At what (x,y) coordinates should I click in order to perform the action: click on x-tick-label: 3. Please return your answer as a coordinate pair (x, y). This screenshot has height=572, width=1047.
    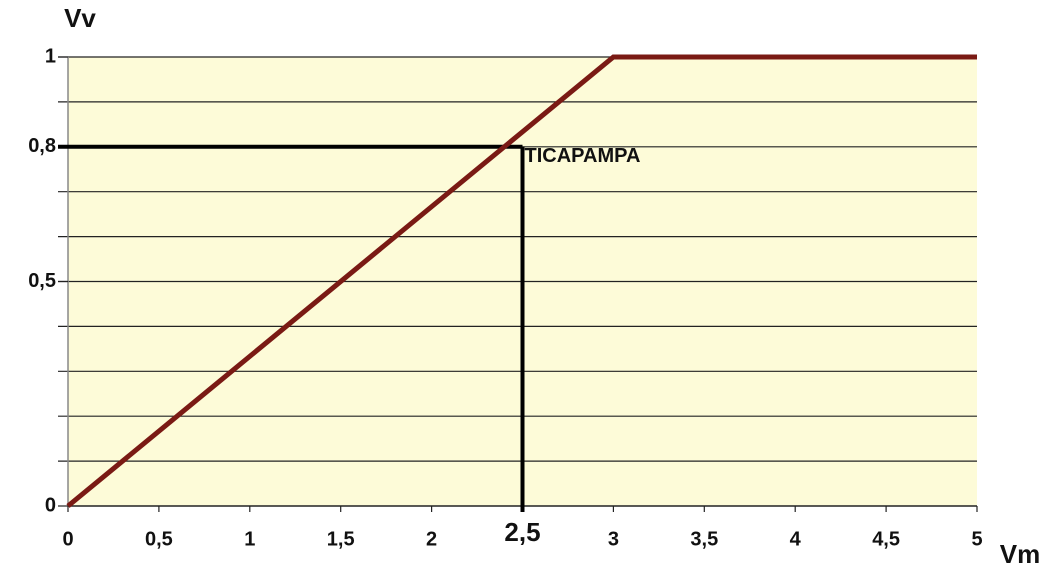
    Looking at the image, I should click on (613, 539).